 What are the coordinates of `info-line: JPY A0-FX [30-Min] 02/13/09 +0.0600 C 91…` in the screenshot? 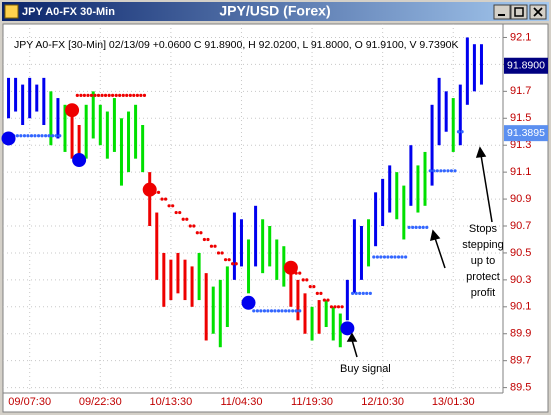 It's located at (236, 45).